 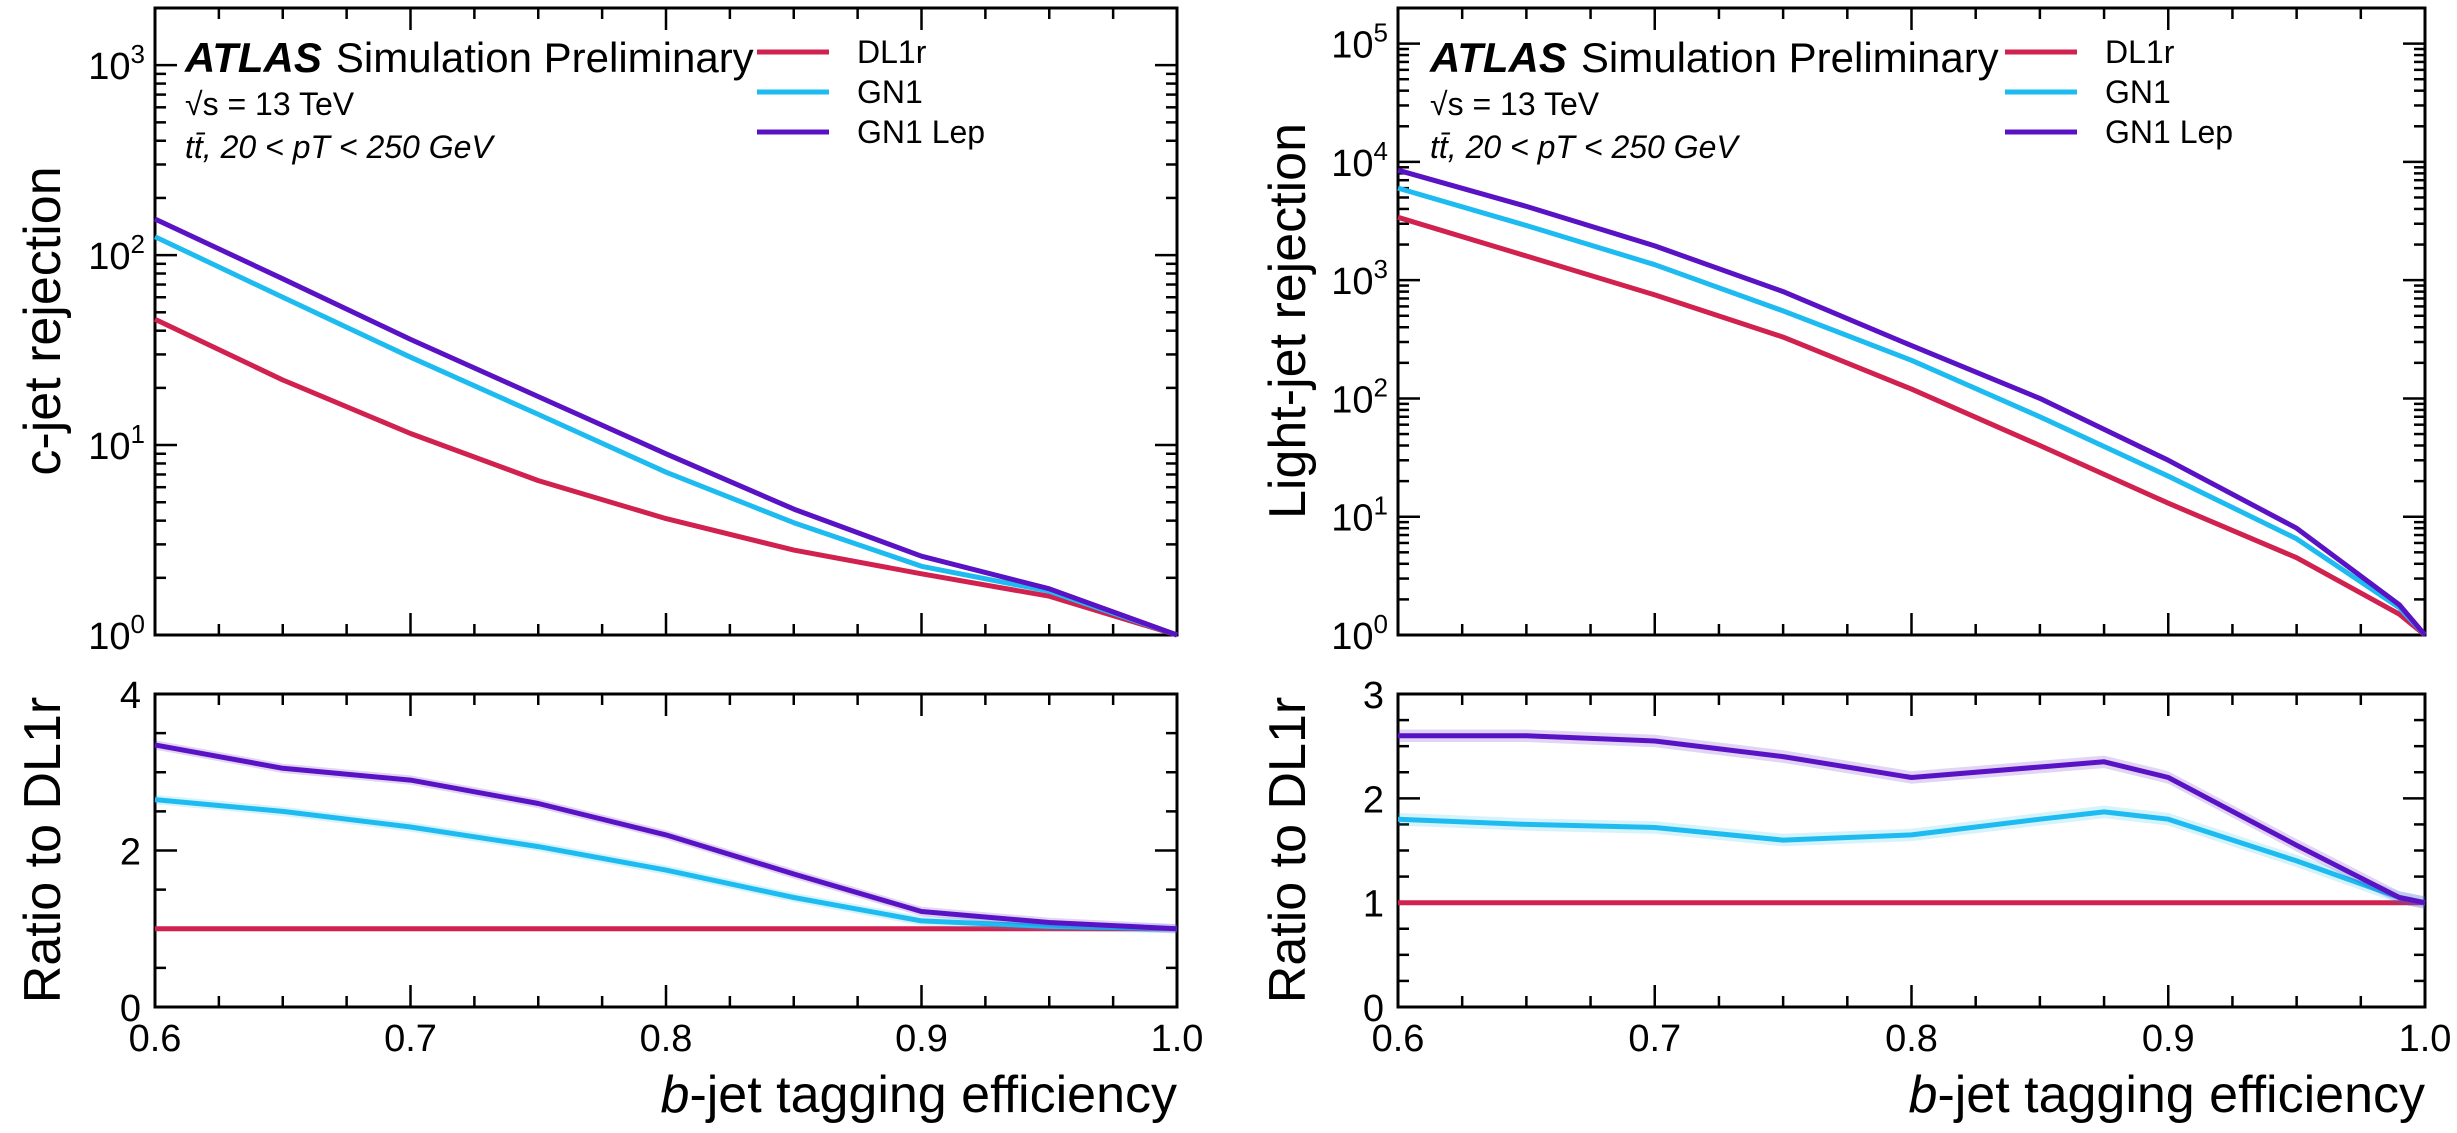 What do you see at coordinates (1714, 57) in the screenshot?
I see `right-atlas-label: ATLAS Simulation Preliminary` at bounding box center [1714, 57].